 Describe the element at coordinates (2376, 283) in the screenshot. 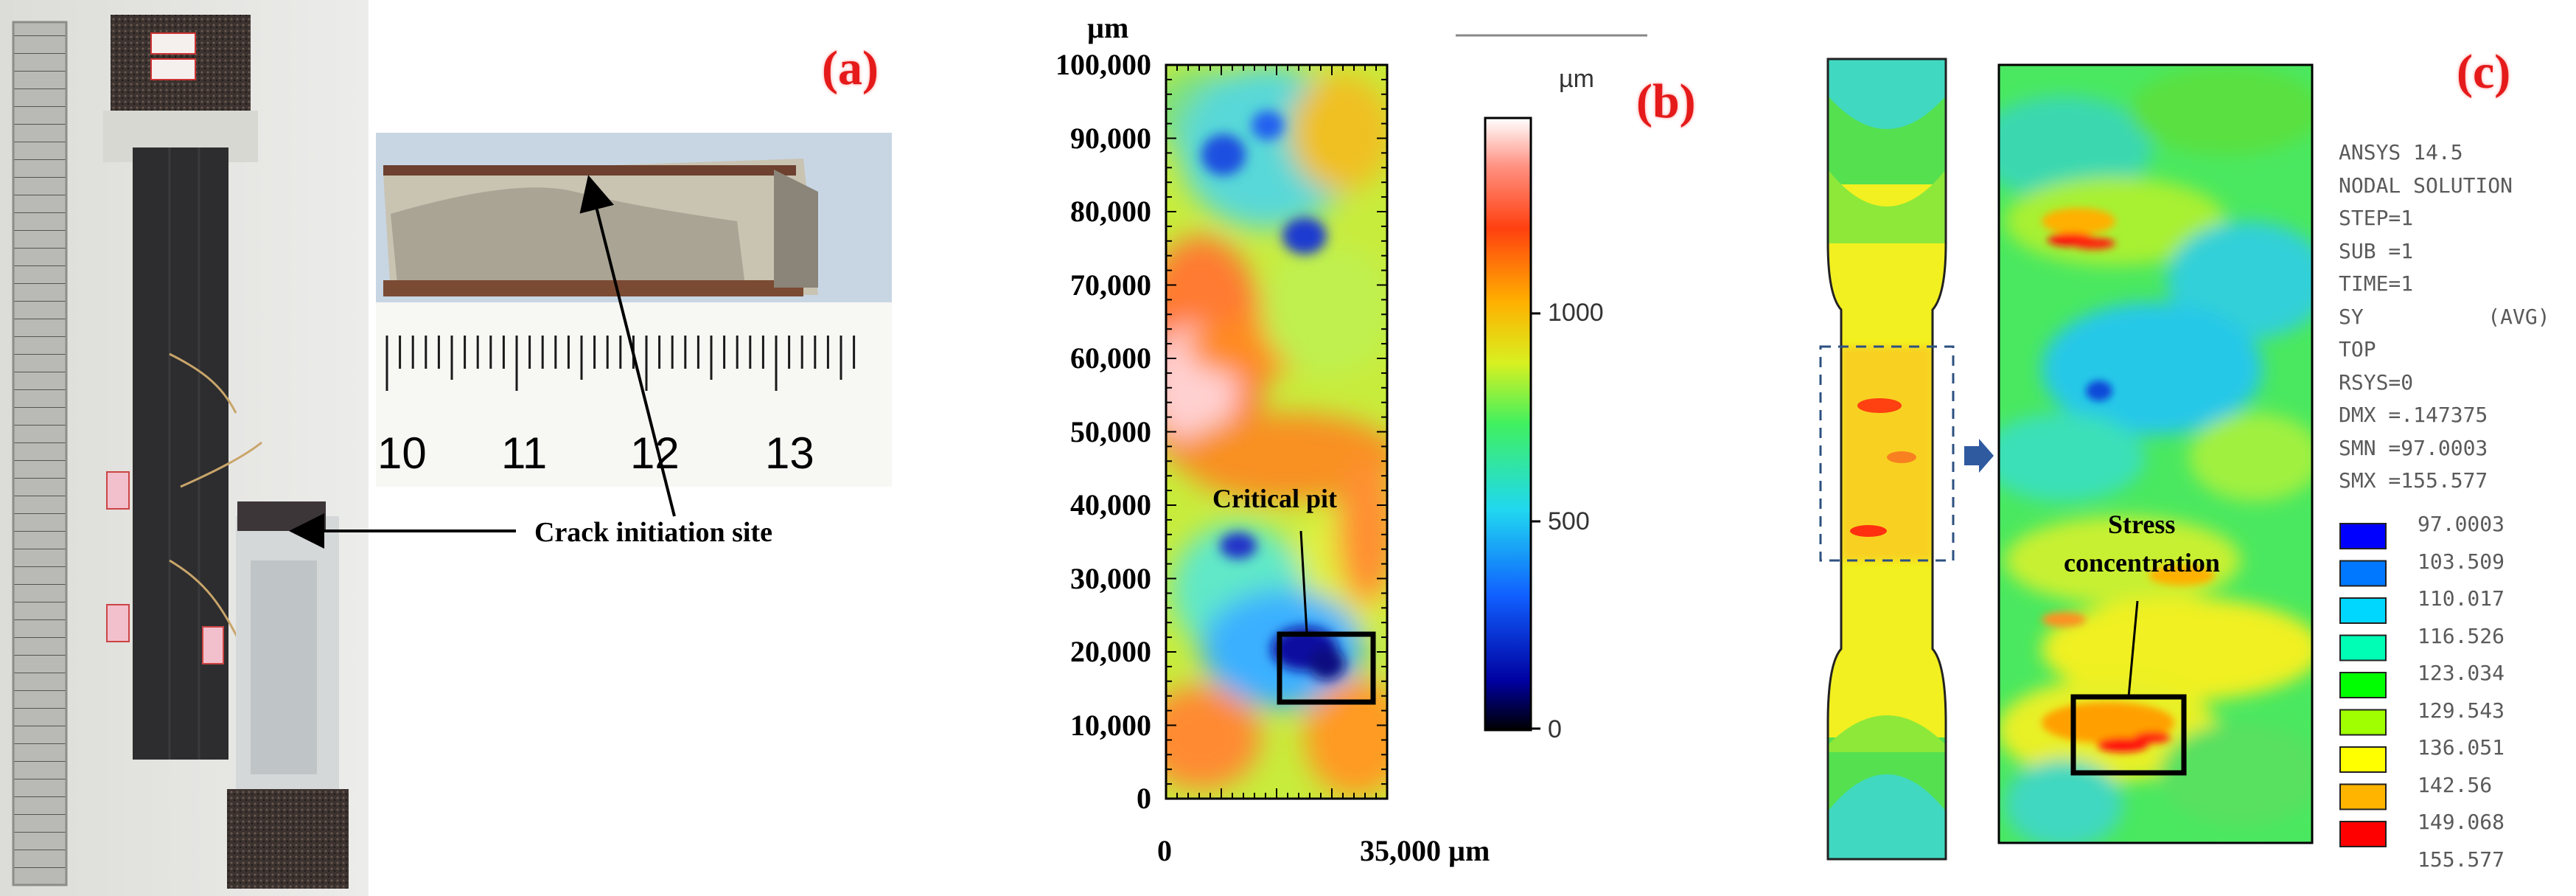

I see `ansys-header-line: TIME=1` at that location.